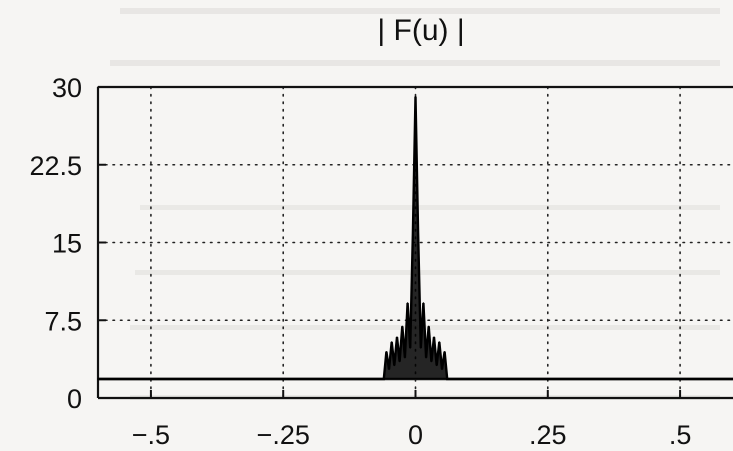 This screenshot has height=451, width=733. I want to click on chart-title: | F(u) |, so click(420, 30).